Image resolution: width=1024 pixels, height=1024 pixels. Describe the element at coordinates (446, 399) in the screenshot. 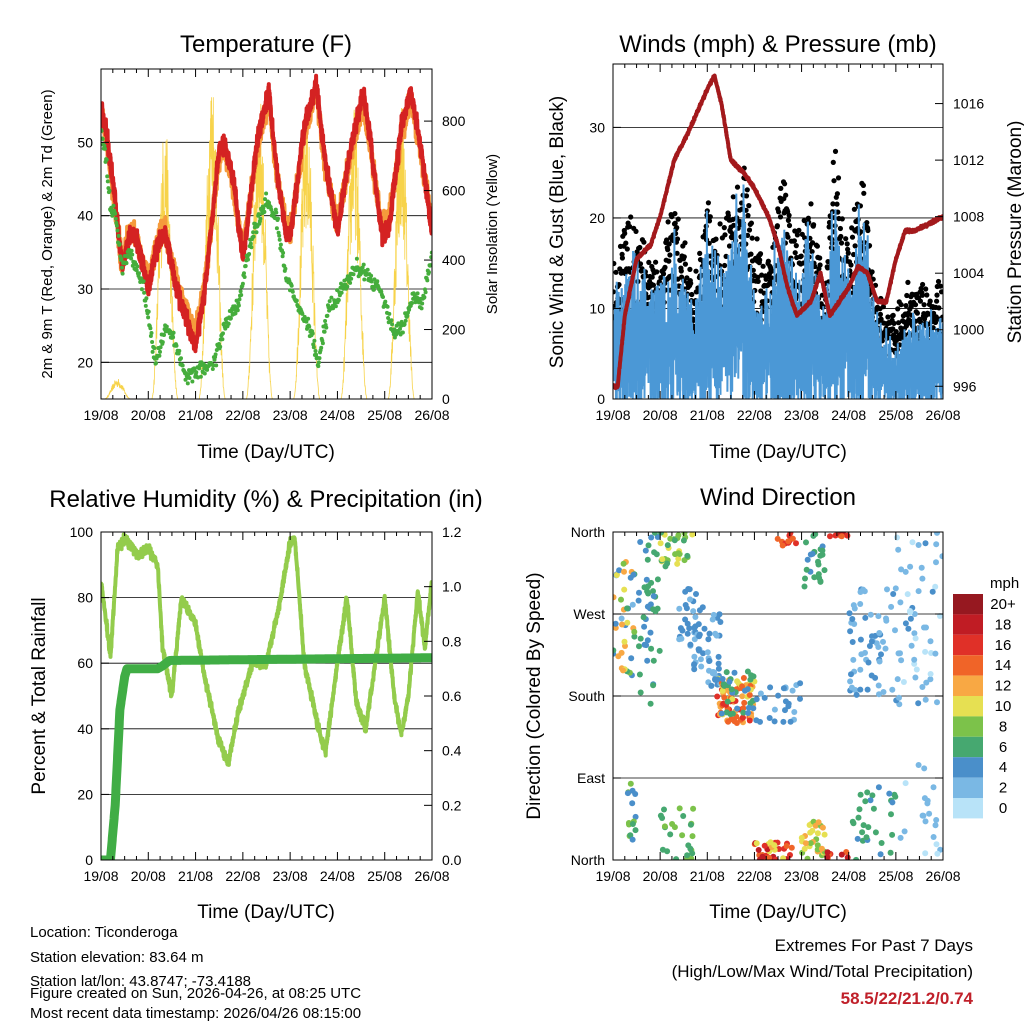

I see `y2-tick-label: 0` at that location.